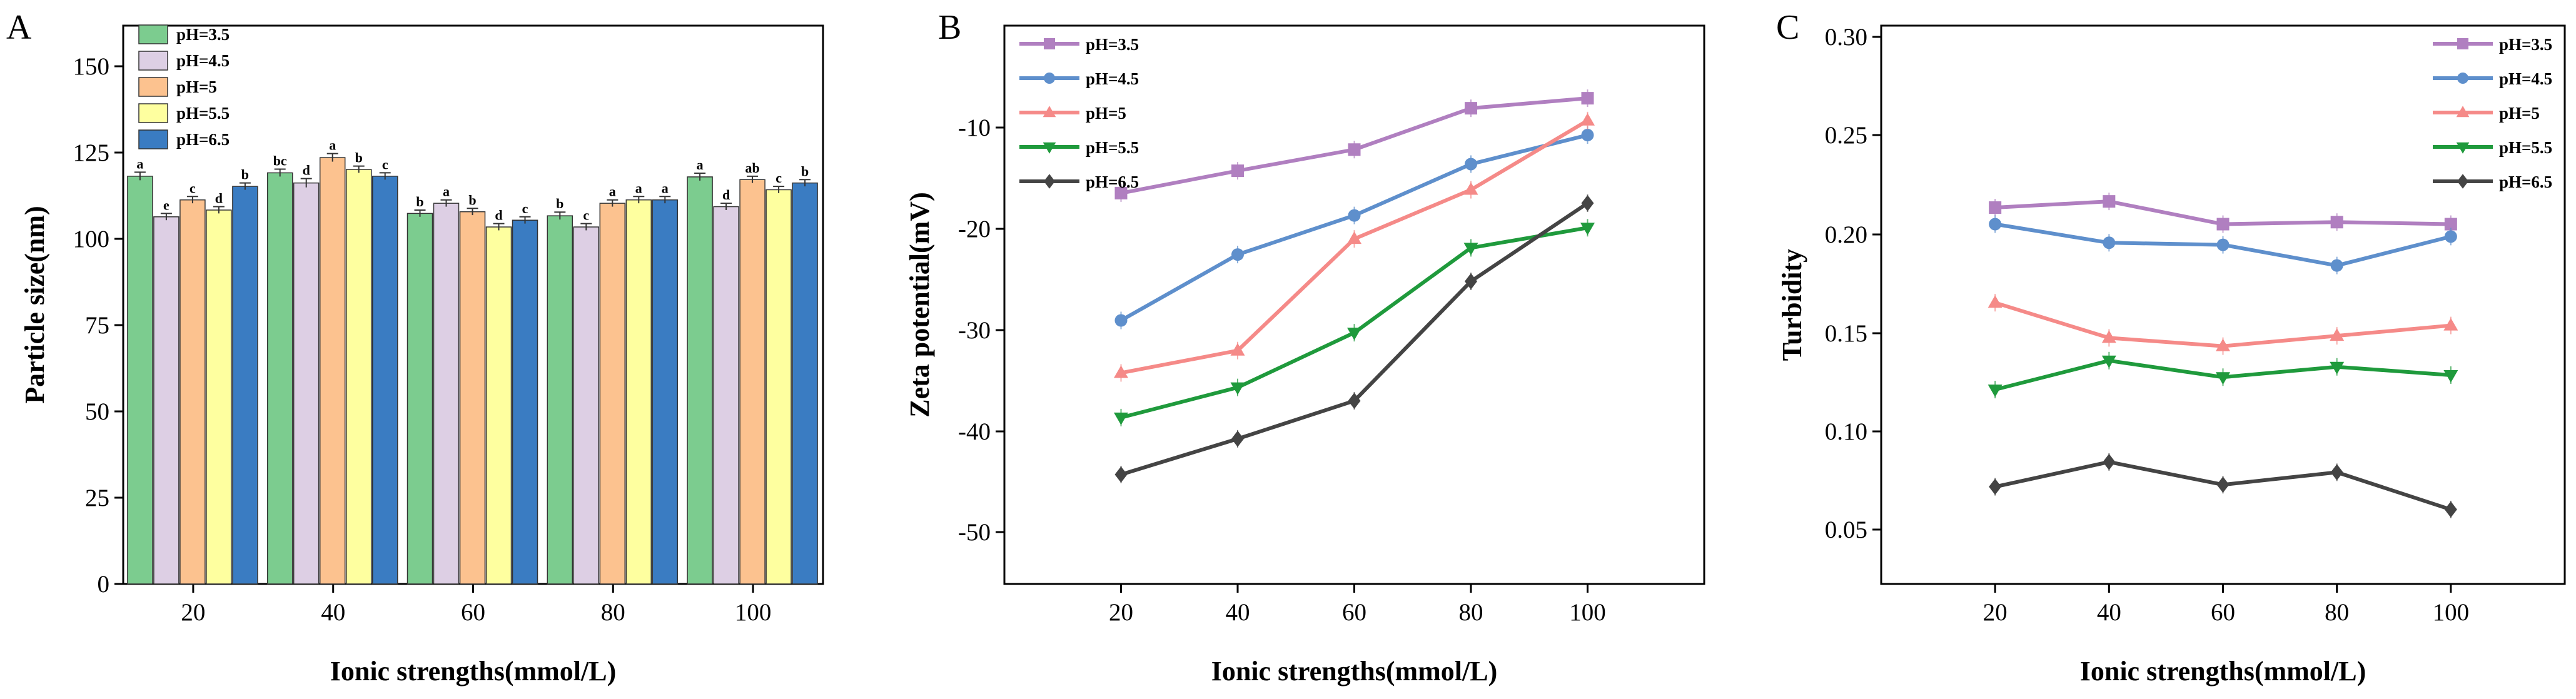 This screenshot has height=699, width=2576. Describe the element at coordinates (1354, 671) in the screenshot. I see `x-axis-title: Ionic strengths(mmol/L)` at that location.